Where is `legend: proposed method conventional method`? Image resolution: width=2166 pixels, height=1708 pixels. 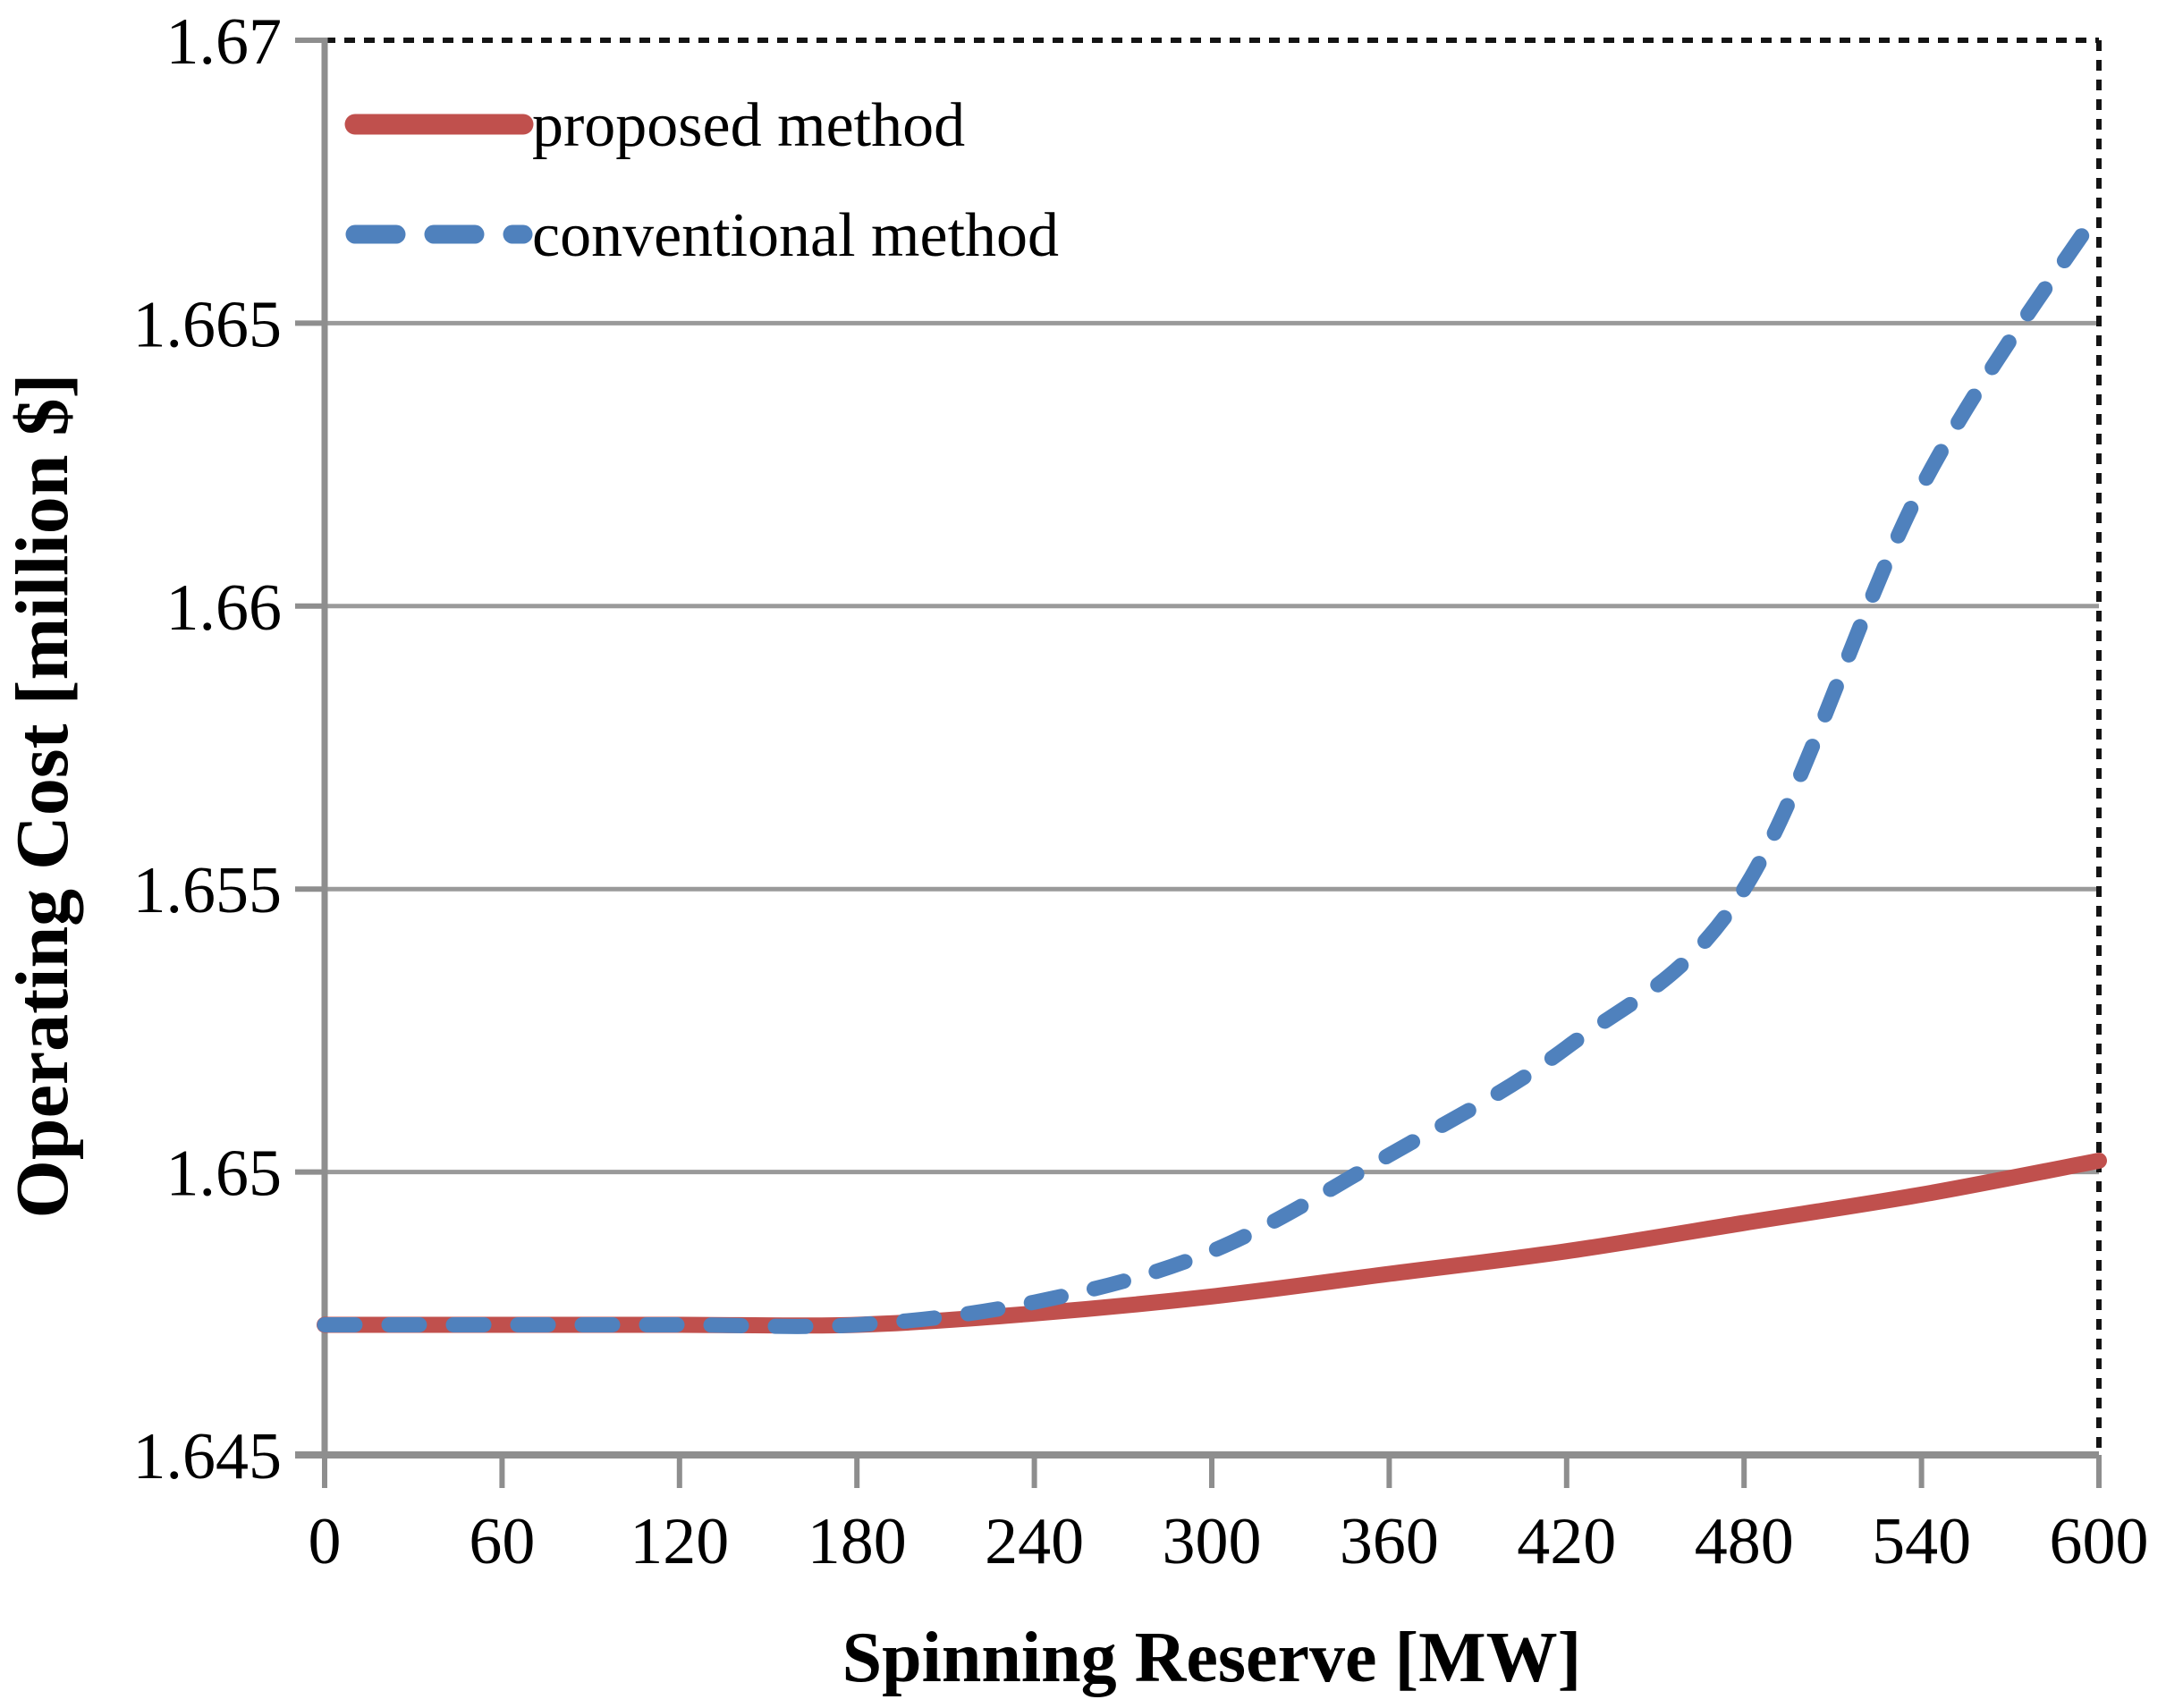
legend: proposed method conventional method is located at coordinates (701, 180).